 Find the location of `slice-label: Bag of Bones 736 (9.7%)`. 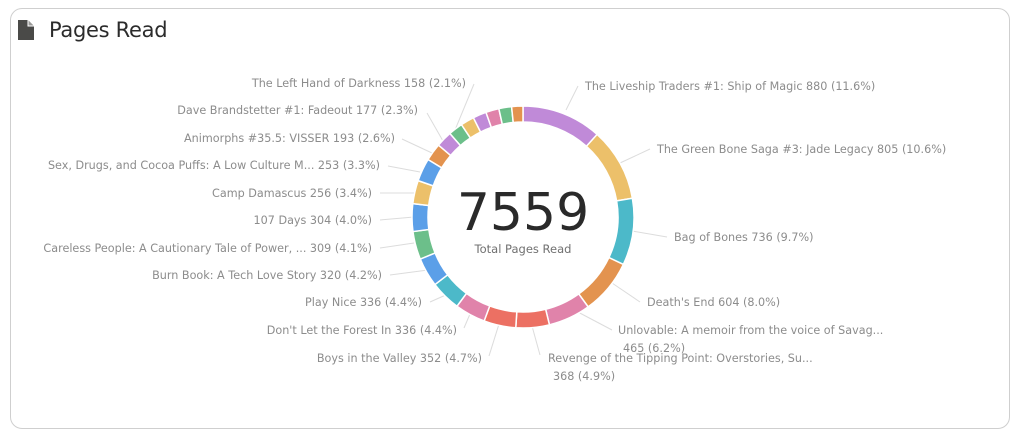

slice-label: Bag of Bones 736 (9.7%) is located at coordinates (743, 237).